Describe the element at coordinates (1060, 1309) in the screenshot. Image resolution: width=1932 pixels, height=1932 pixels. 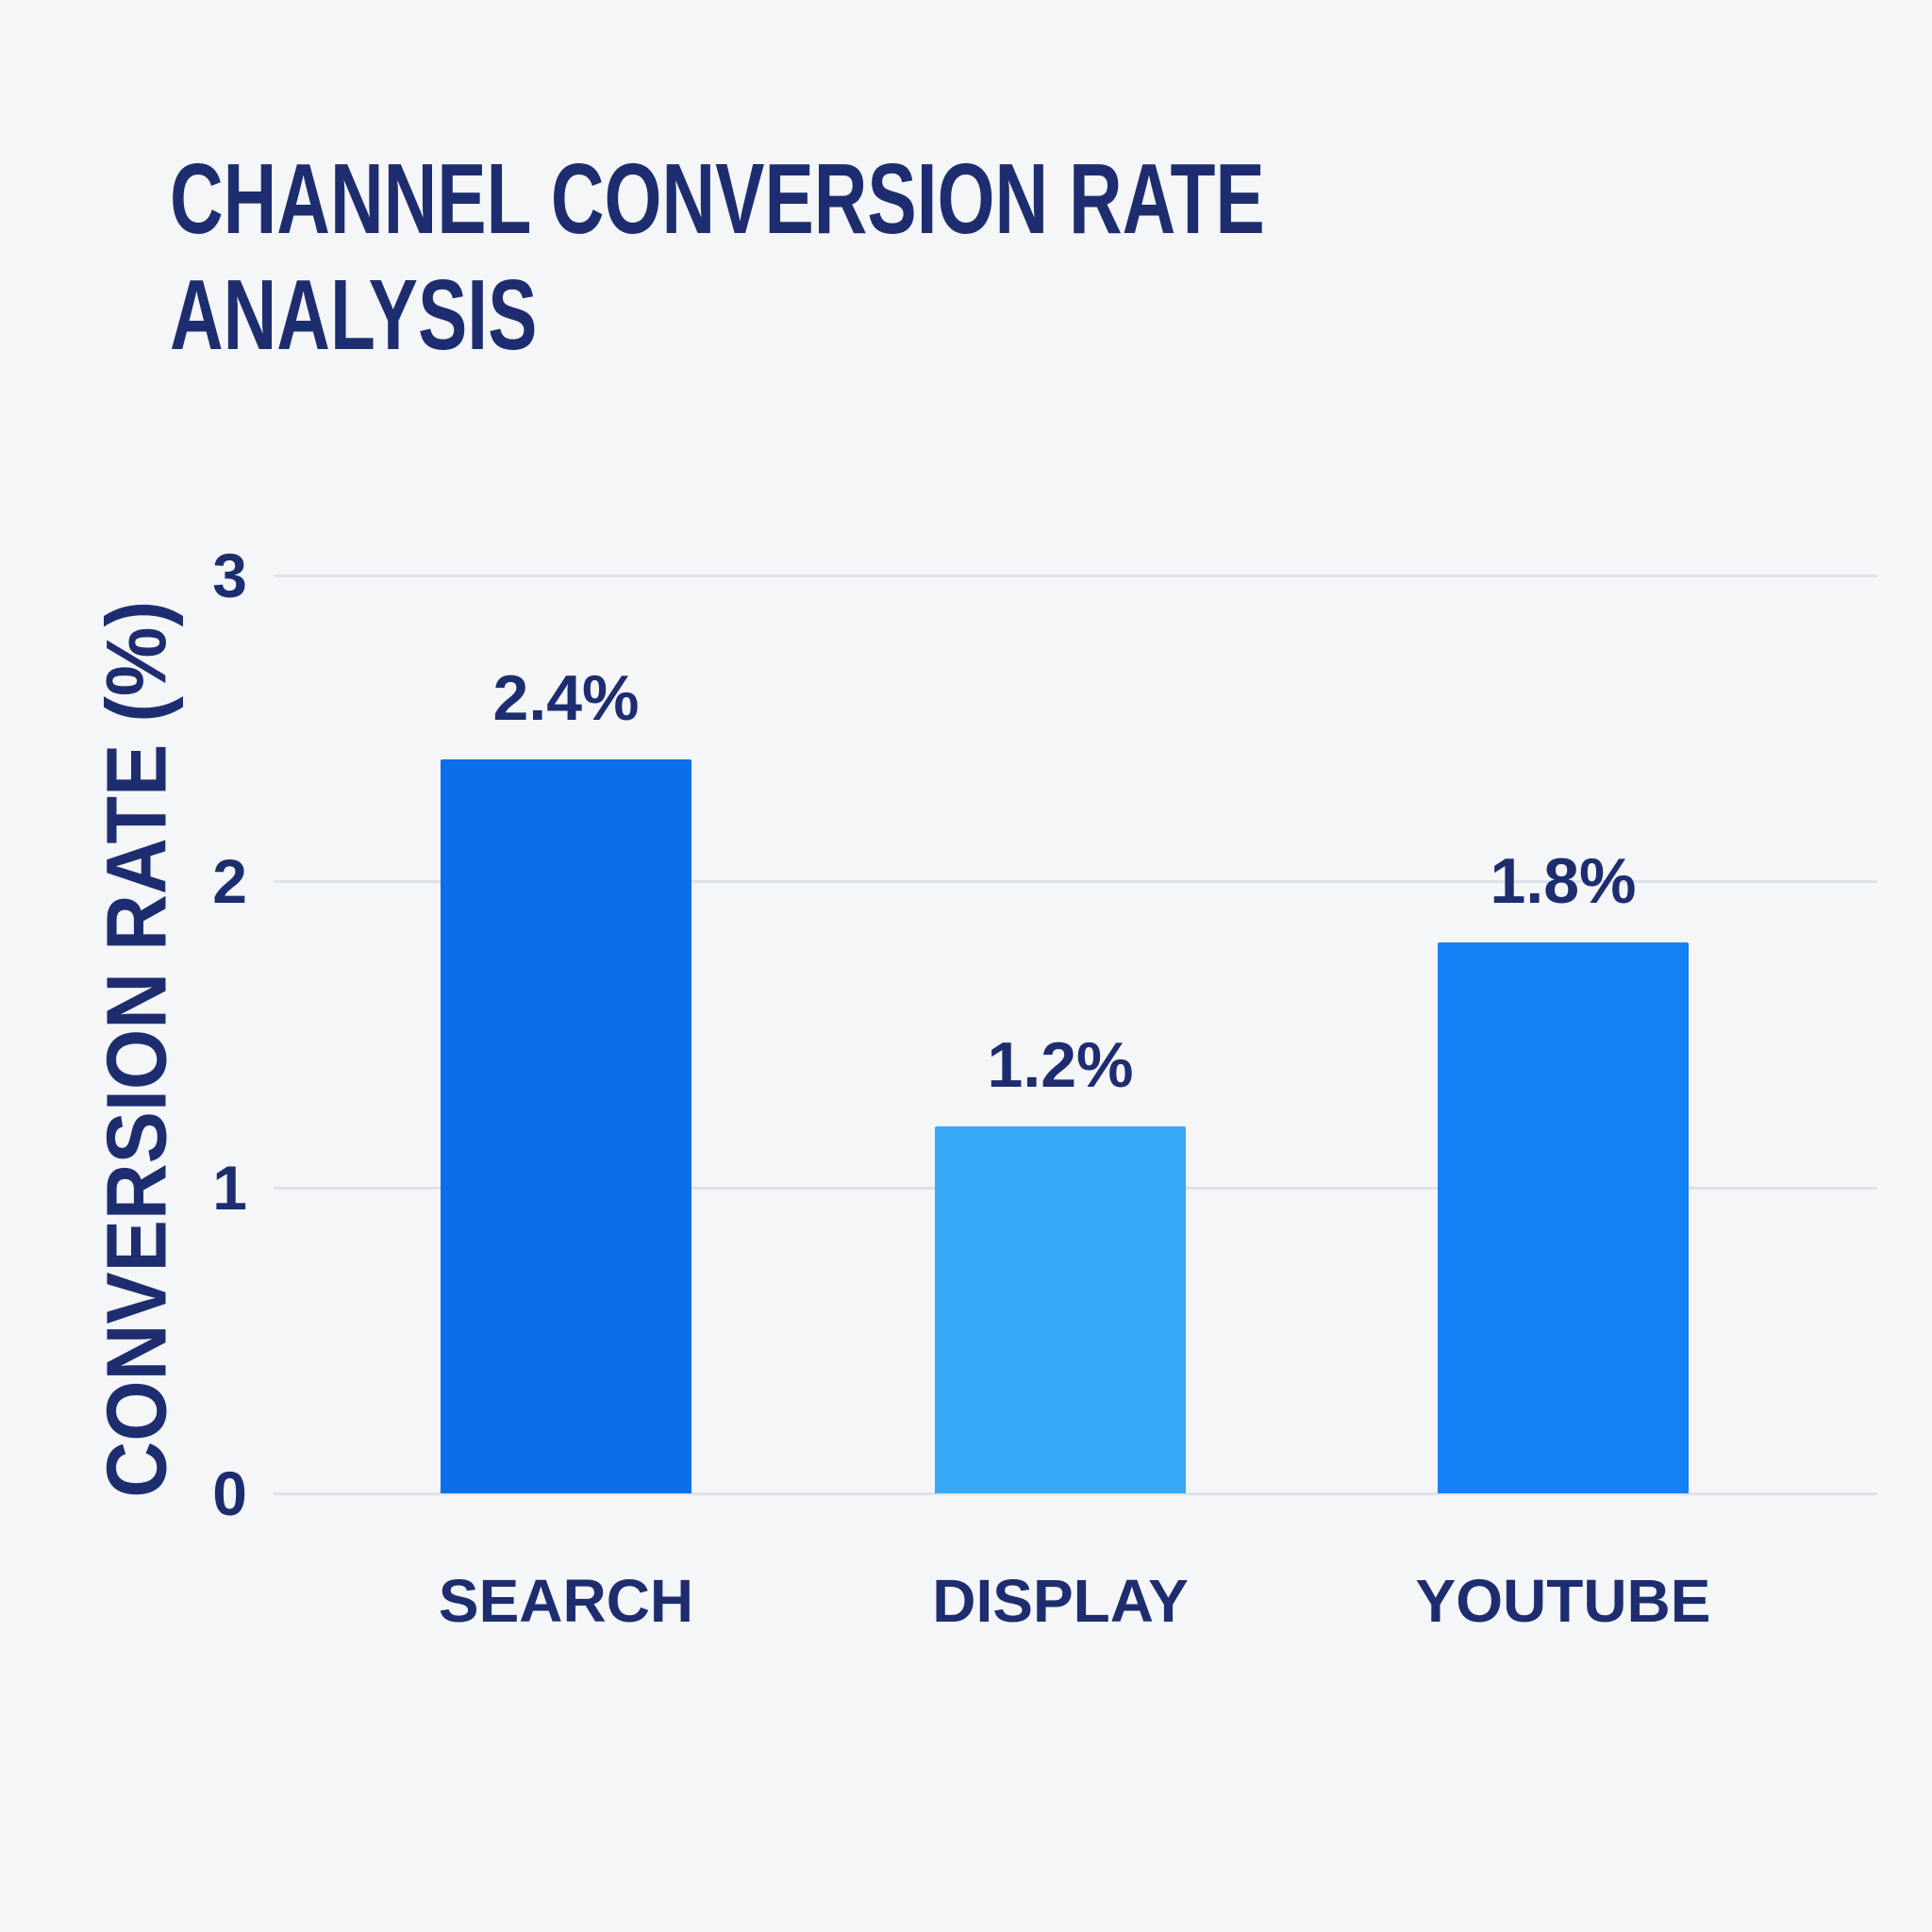
I see `bar-display` at that location.